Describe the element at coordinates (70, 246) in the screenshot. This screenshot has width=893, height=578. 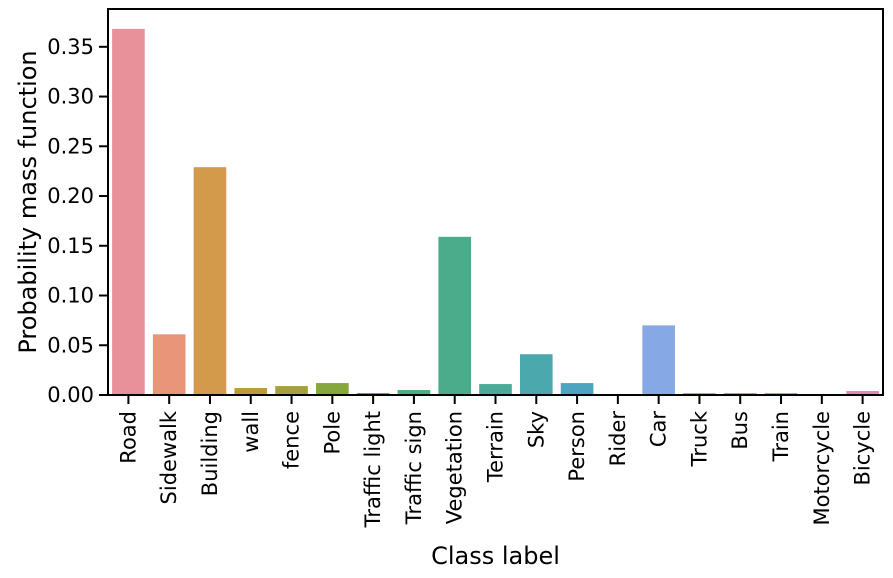
I see `y-tick-label: 0.15` at that location.